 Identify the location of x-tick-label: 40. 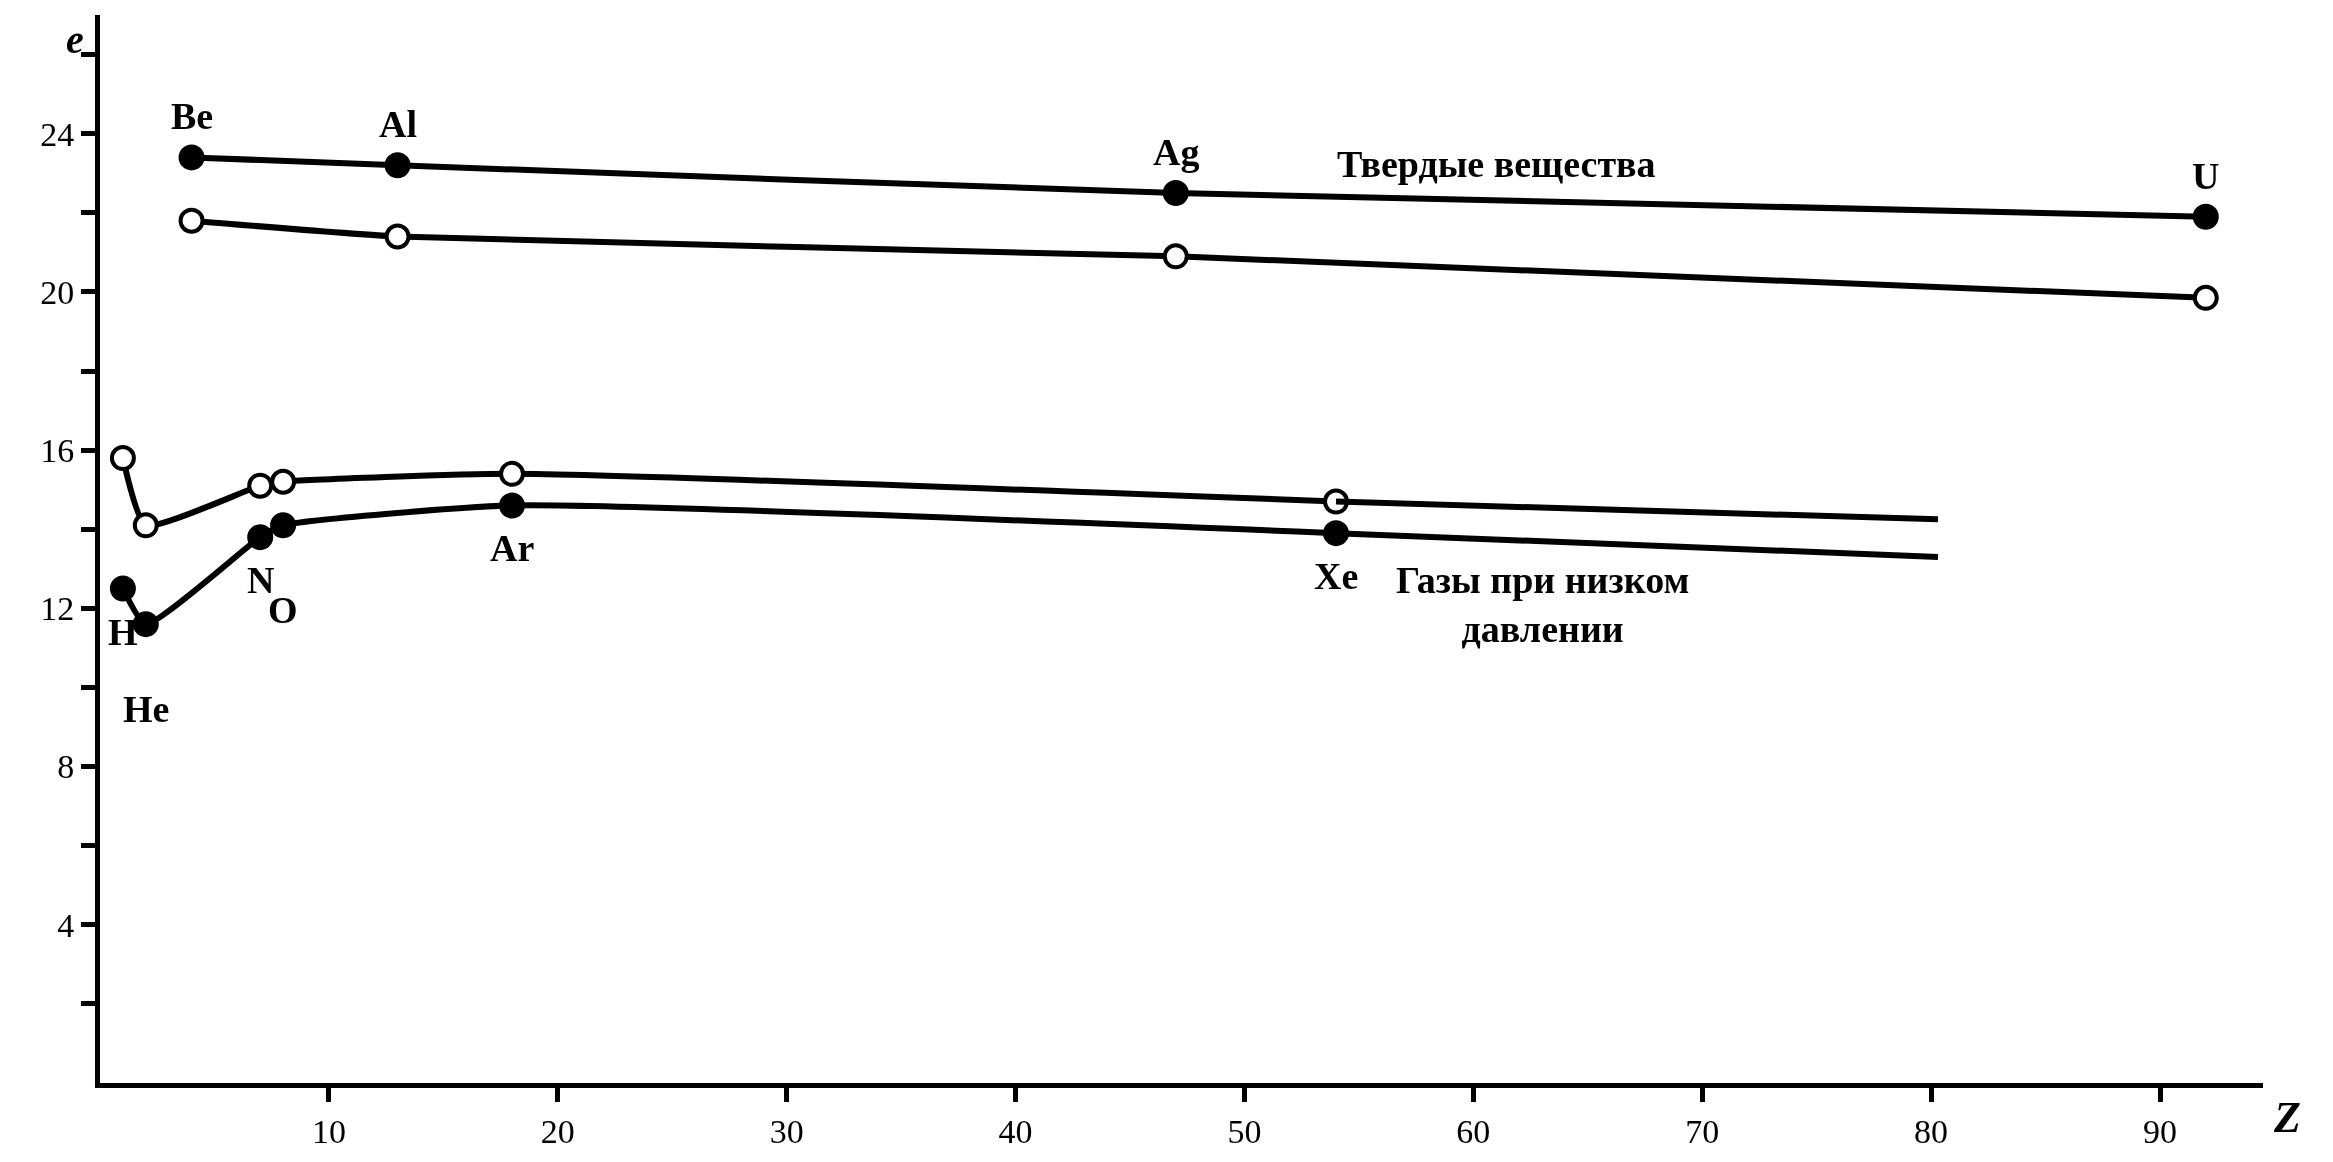
(1015, 1131).